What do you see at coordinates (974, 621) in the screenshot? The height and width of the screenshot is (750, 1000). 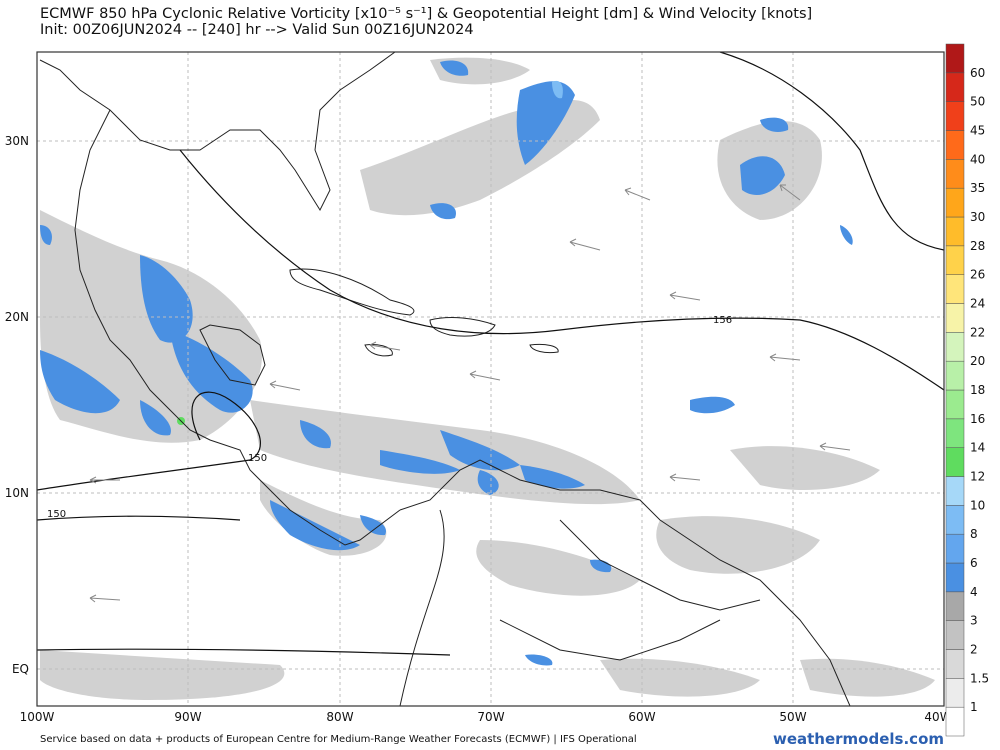 I see `colorbar-label: 3` at bounding box center [974, 621].